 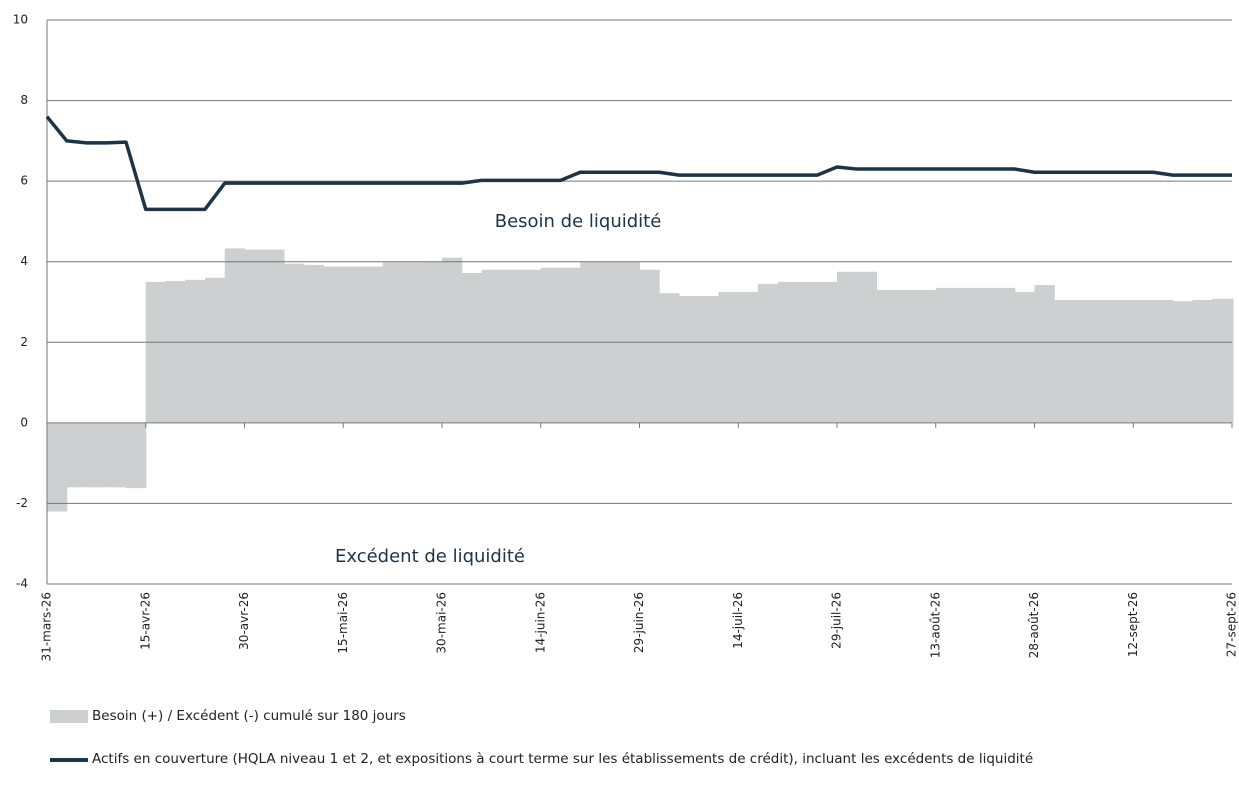 What do you see at coordinates (578, 221) in the screenshot?
I see `annotation: Besoin de liquidité` at bounding box center [578, 221].